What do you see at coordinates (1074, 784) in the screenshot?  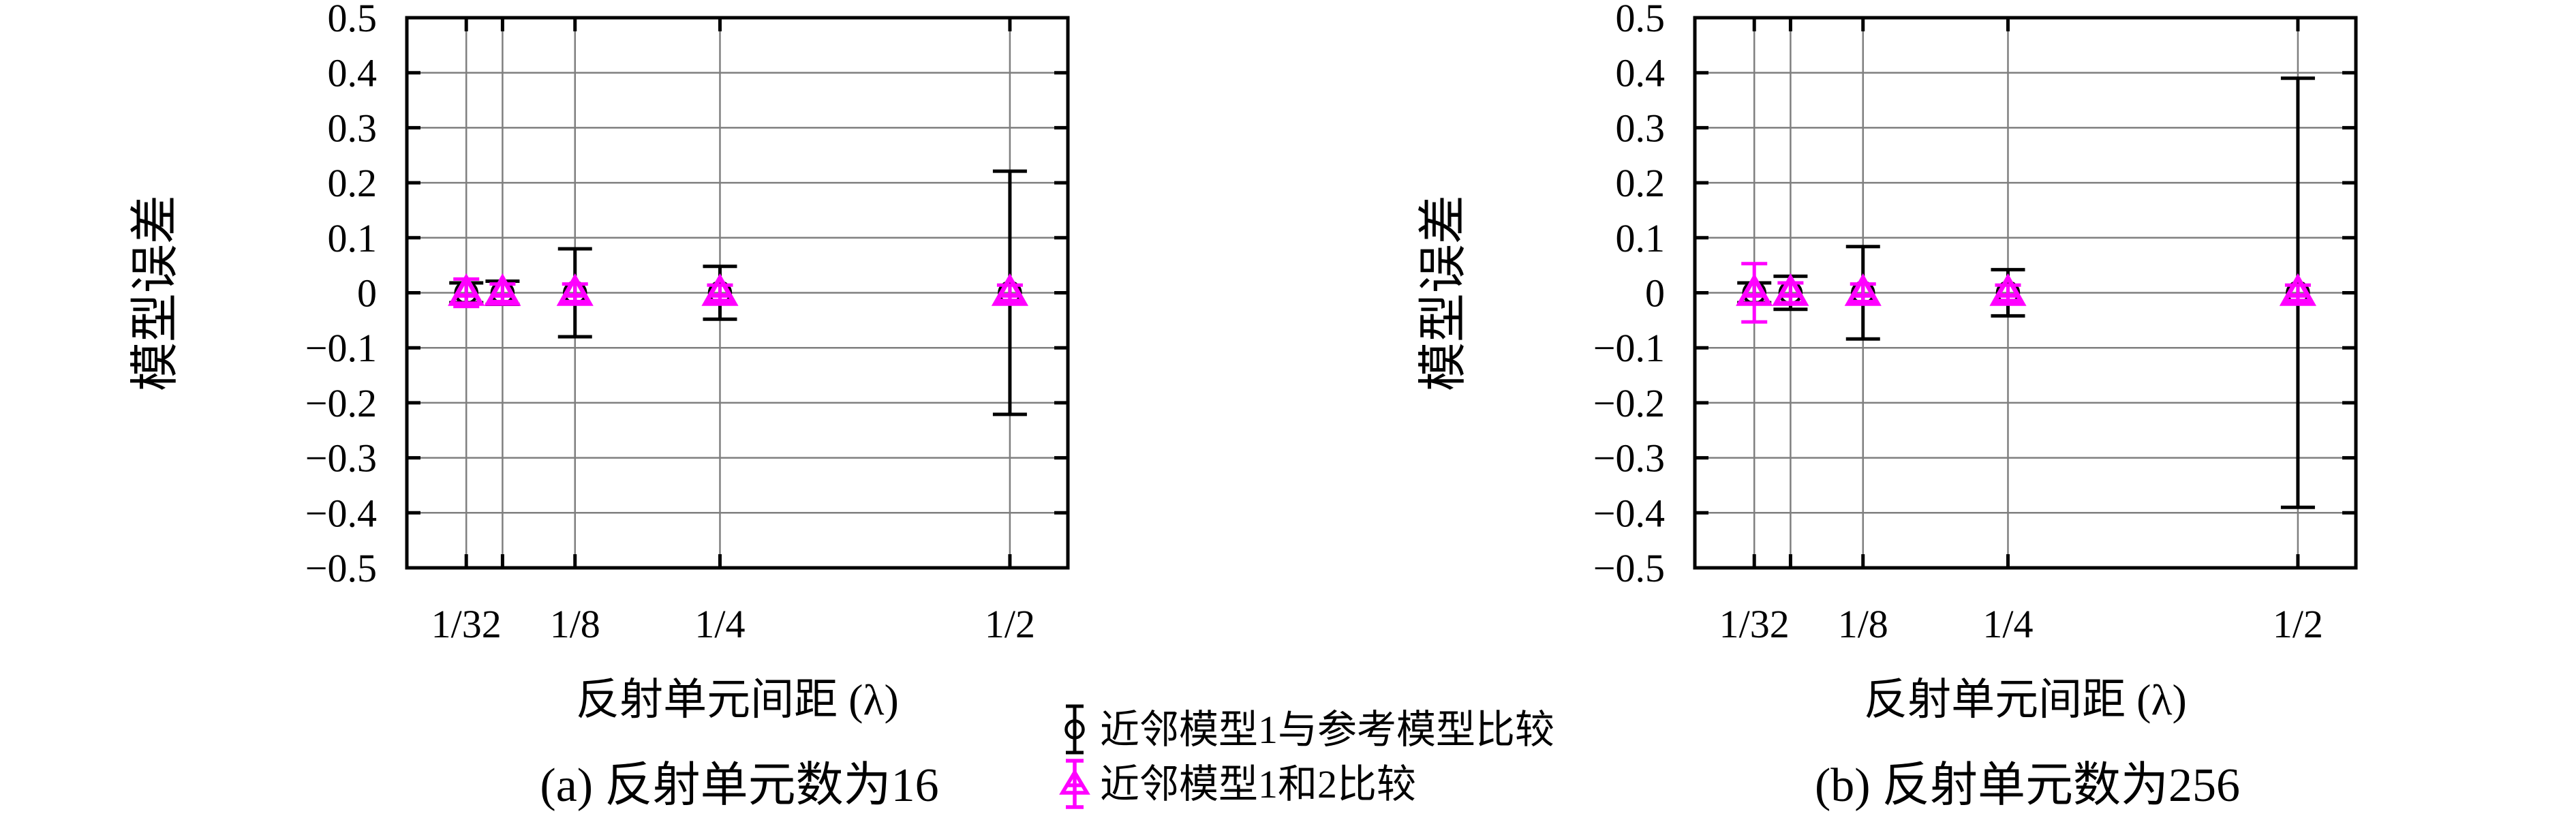 I see `errorbar-triangle-icon` at bounding box center [1074, 784].